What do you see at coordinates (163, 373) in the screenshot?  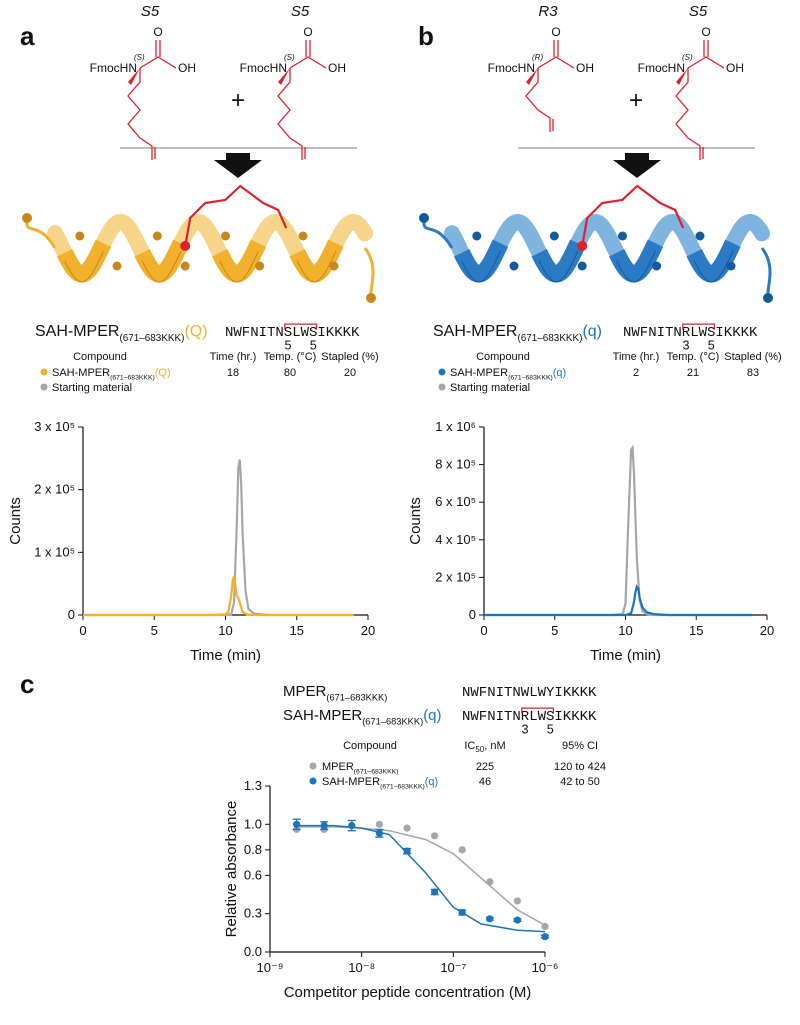 I see `compound-tag: (Q)` at bounding box center [163, 373].